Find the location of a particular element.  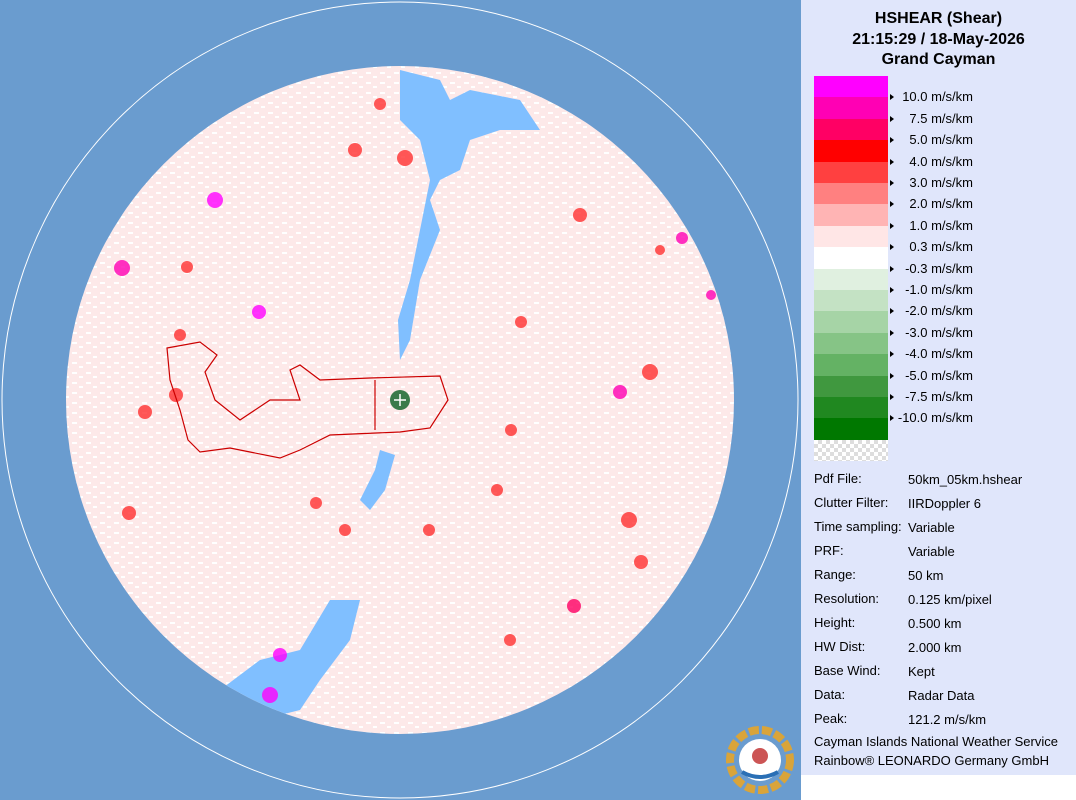

legend-label: -4.0 m/s/km is located at coordinates (939, 354).